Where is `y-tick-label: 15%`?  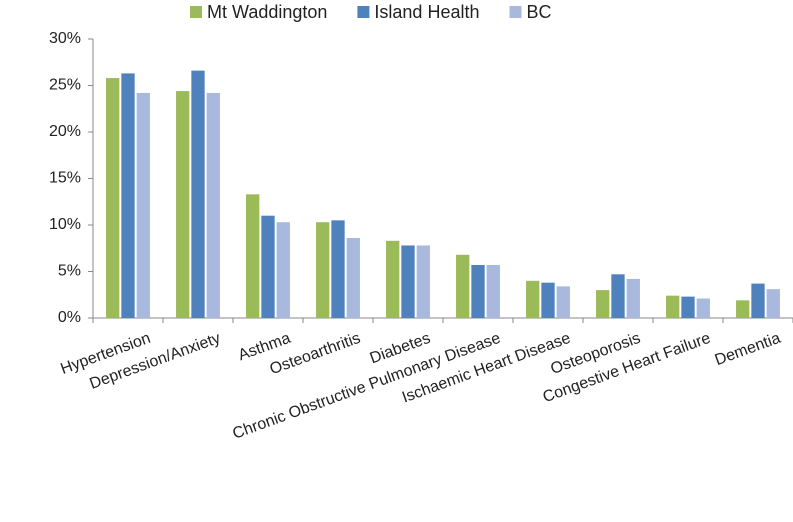 y-tick-label: 15% is located at coordinates (65, 178).